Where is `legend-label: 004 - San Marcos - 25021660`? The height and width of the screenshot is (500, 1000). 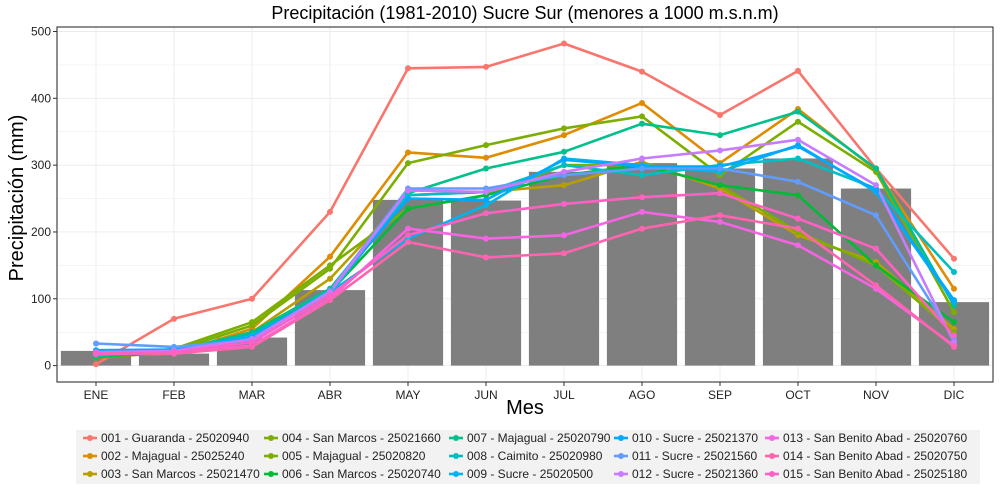
legend-label: 004 - San Marcos - 25021660 is located at coordinates (361, 438).